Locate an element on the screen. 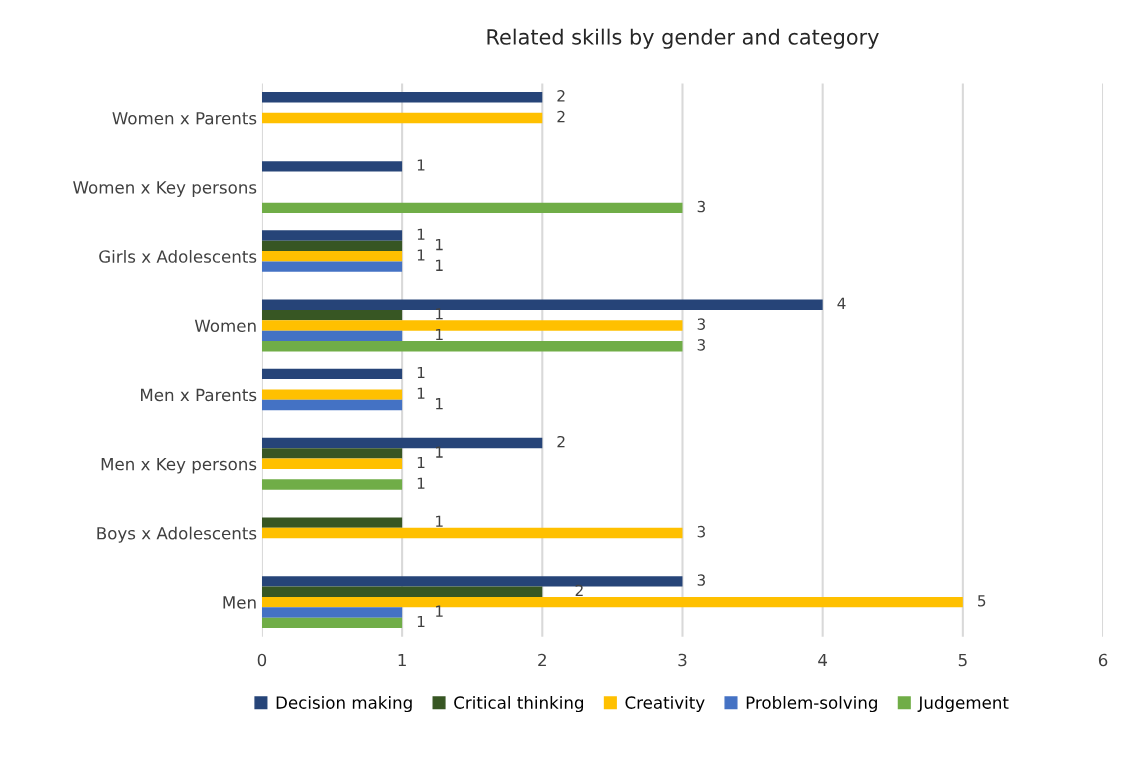 Image resolution: width=1129 pixels, height=758 pixels. x-tick-label: 6 is located at coordinates (1103, 660).